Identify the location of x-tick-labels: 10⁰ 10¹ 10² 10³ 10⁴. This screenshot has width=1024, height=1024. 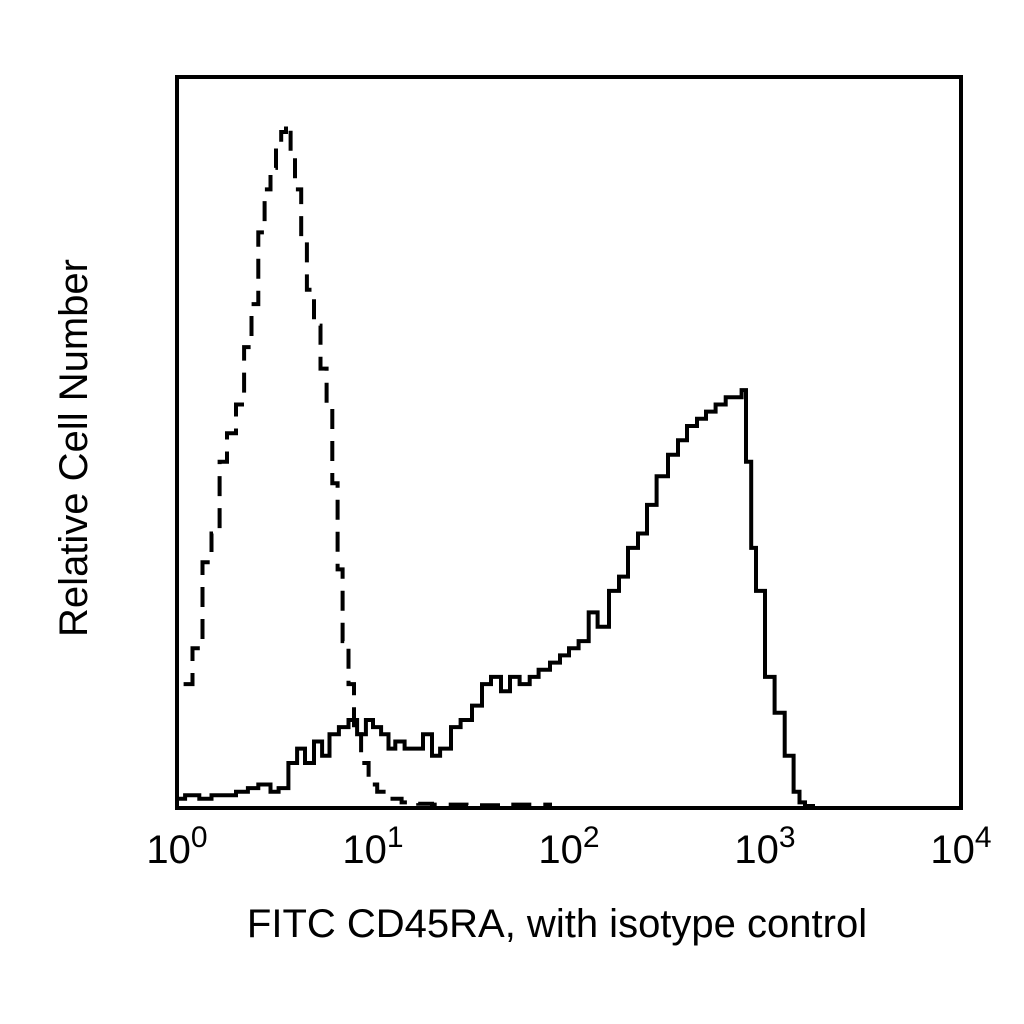
(568, 846).